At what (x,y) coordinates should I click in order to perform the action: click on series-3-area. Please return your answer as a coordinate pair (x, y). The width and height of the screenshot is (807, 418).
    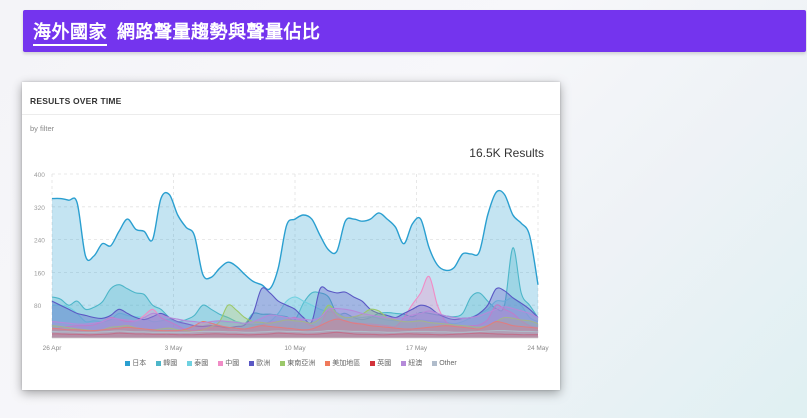
    Looking at the image, I should click on (295, 307).